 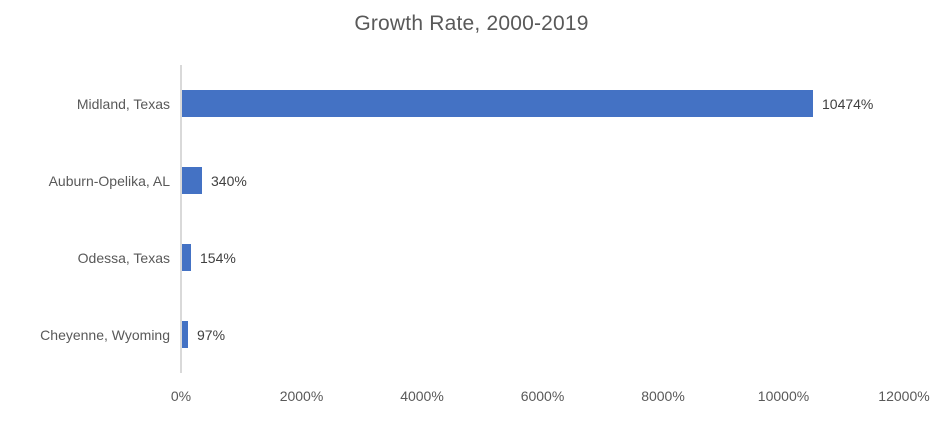 What do you see at coordinates (109, 180) in the screenshot?
I see `category-label: Auburn-Opelika, AL` at bounding box center [109, 180].